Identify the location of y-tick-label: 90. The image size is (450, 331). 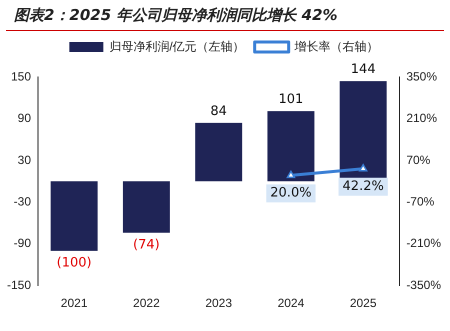
(25, 118).